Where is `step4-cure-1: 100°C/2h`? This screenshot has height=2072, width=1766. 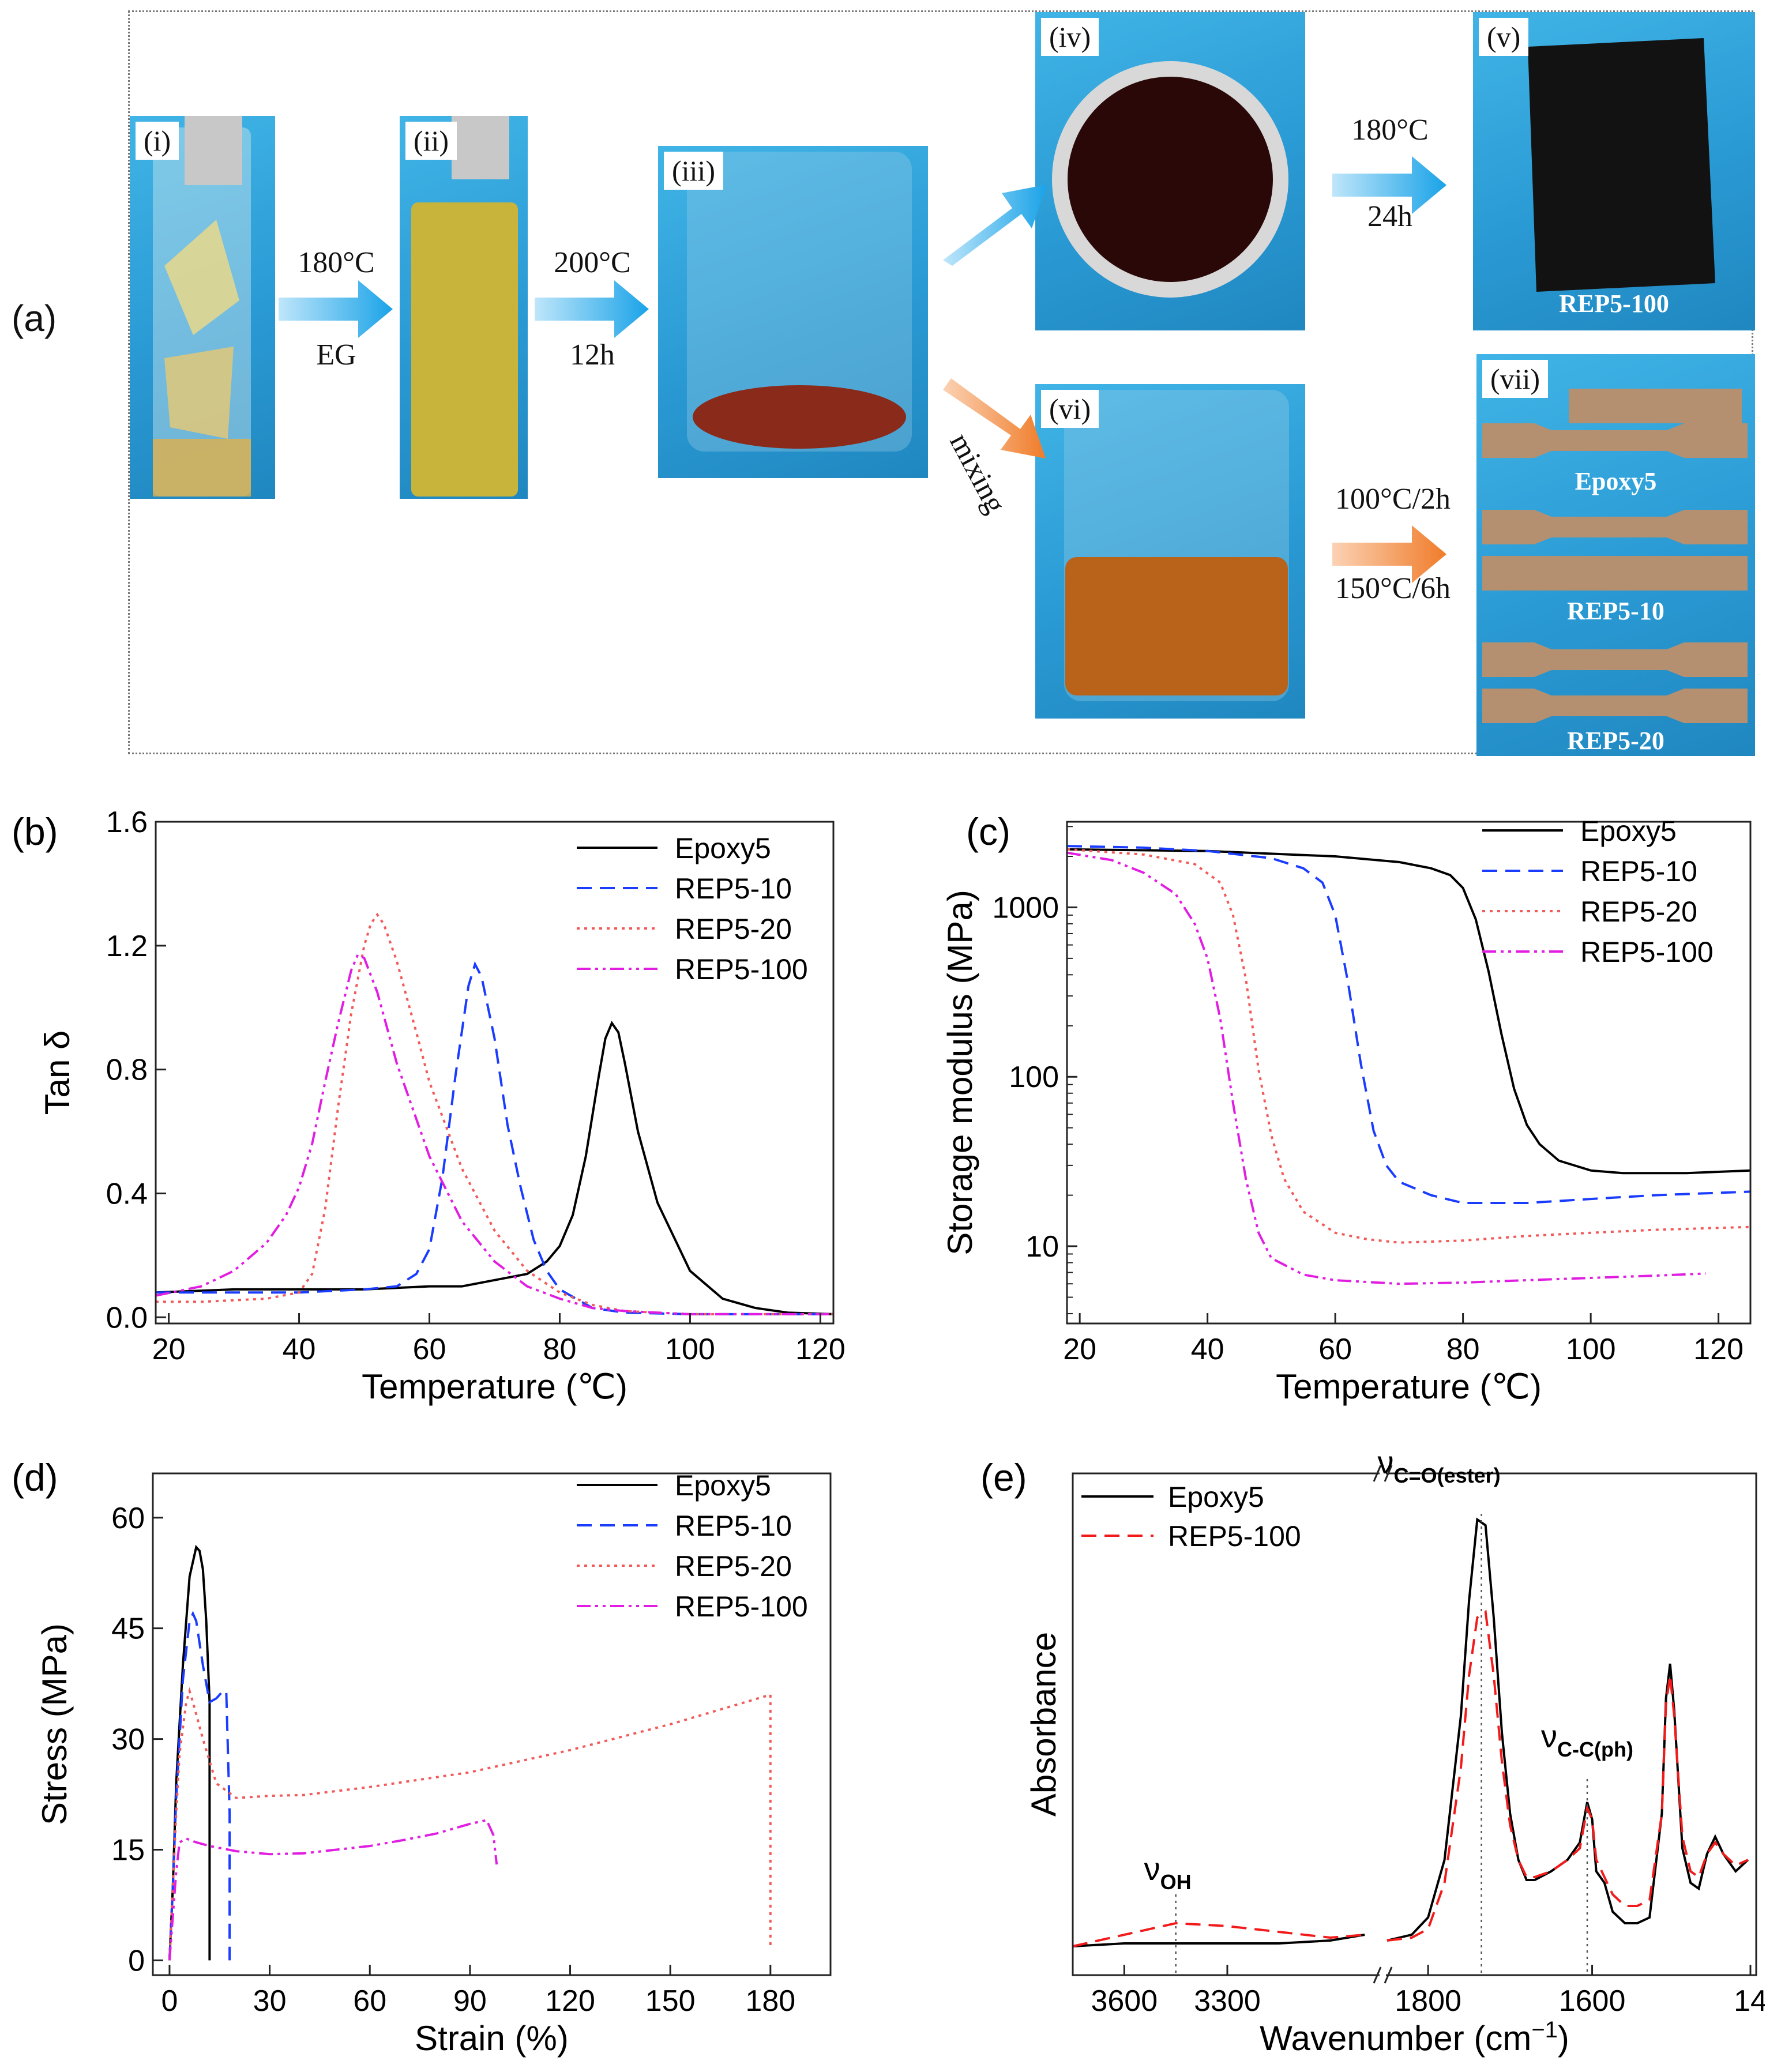 step4-cure-1: 100°C/2h is located at coordinates (1393, 499).